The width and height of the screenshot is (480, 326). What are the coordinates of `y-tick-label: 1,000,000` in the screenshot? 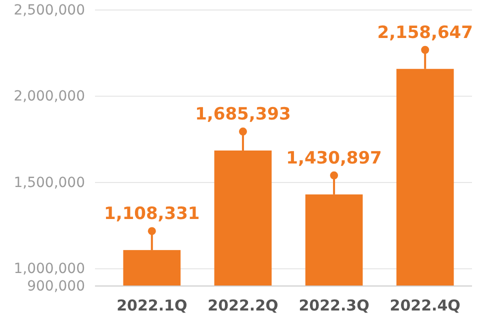 It's located at (49, 269).